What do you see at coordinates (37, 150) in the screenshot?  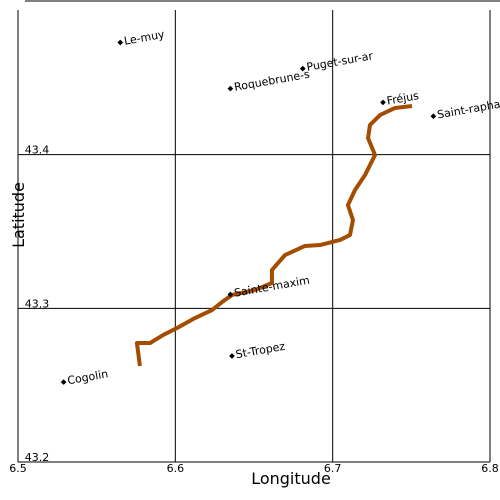 I see `y-tick-label: 43.4` at bounding box center [37, 150].